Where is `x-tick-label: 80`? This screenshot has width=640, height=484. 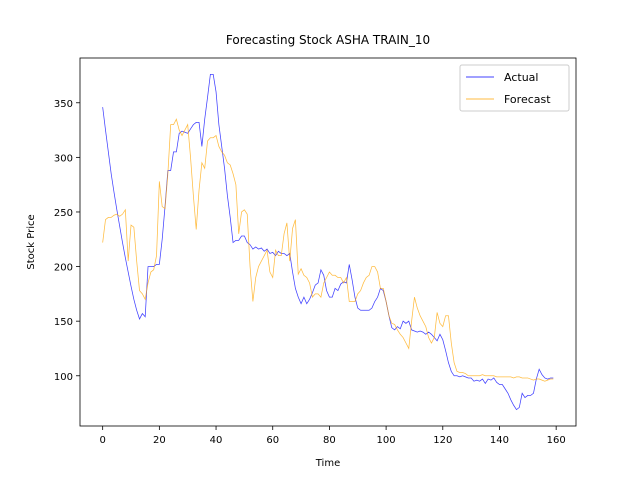 x-tick-label: 80 is located at coordinates (329, 440).